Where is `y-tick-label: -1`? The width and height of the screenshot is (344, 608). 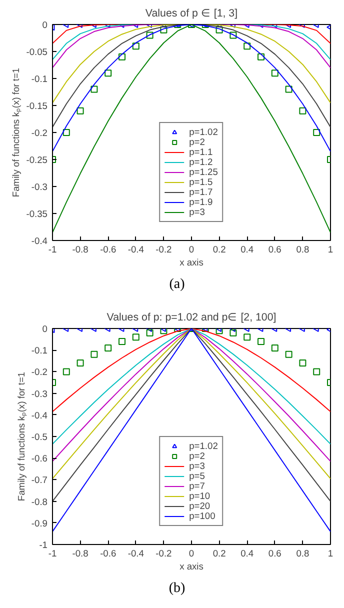
y-tick-label: -1 is located at coordinates (43, 545).